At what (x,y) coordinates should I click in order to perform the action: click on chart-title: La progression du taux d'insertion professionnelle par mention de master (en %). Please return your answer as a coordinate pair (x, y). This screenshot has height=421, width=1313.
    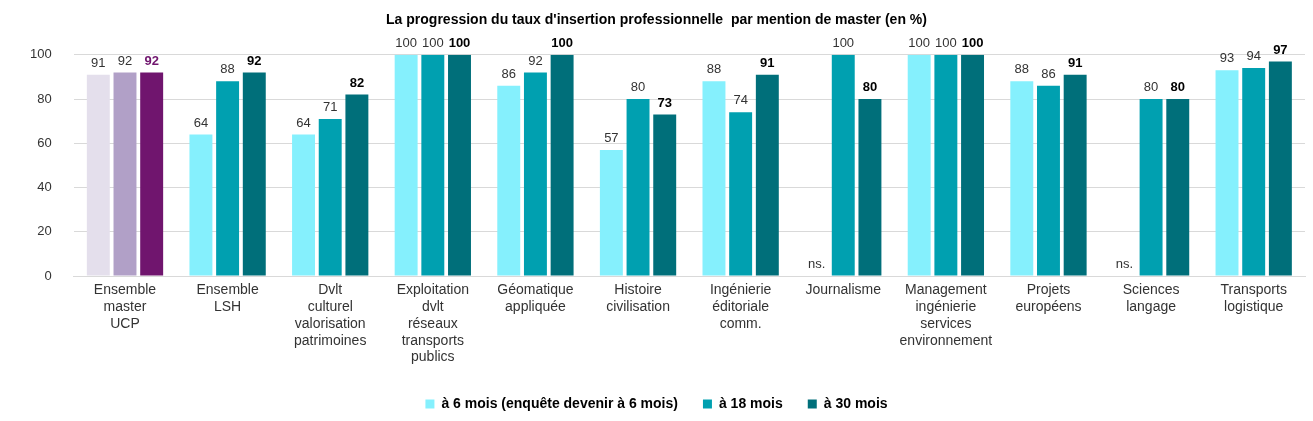
    Looking at the image, I should click on (656, 19).